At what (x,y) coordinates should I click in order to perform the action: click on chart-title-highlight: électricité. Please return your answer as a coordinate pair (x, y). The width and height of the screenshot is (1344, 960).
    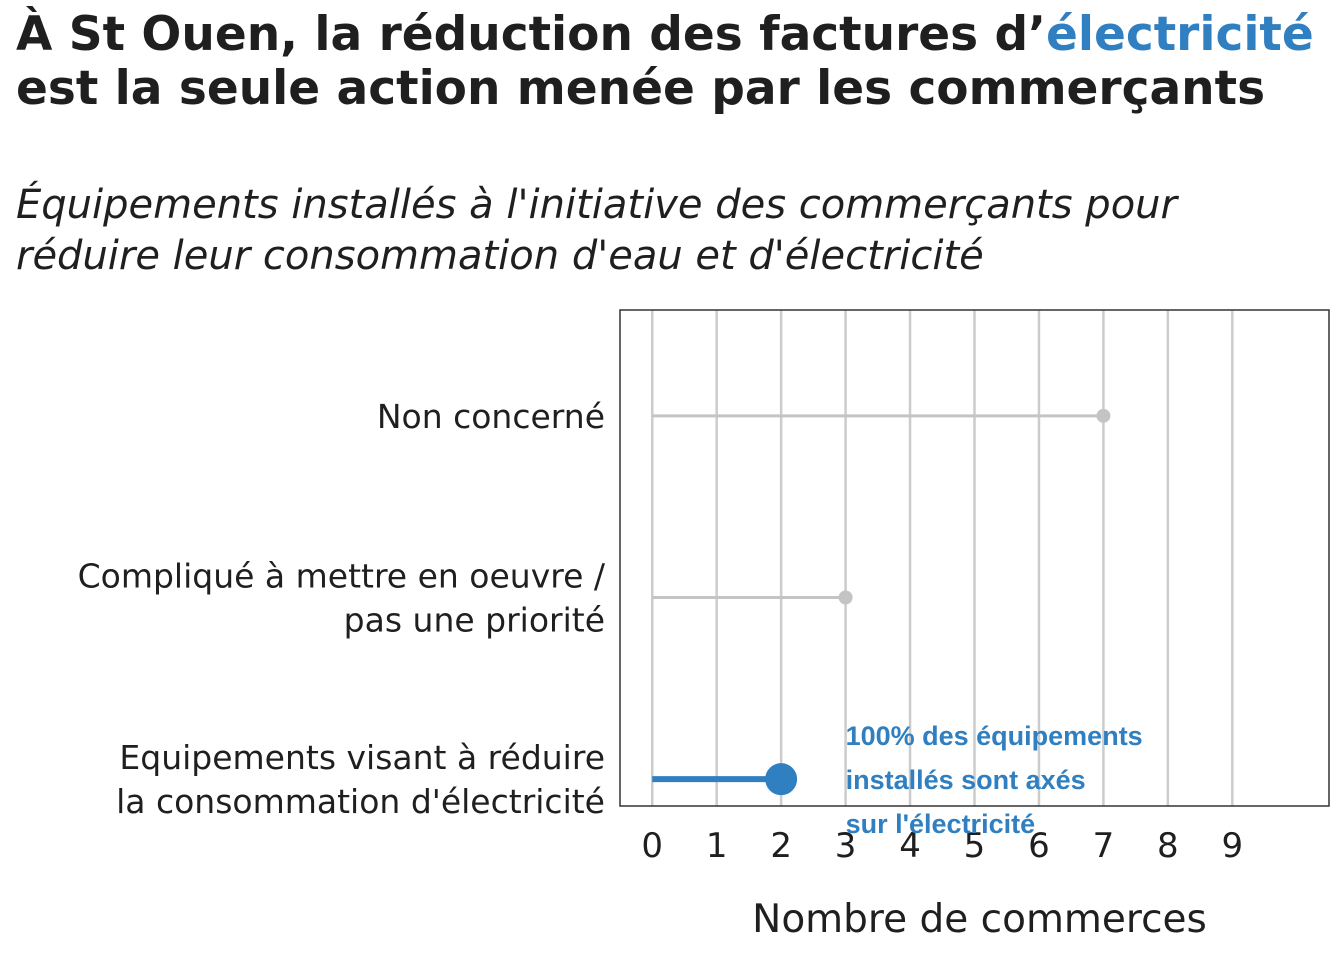
    Looking at the image, I should click on (1179, 34).